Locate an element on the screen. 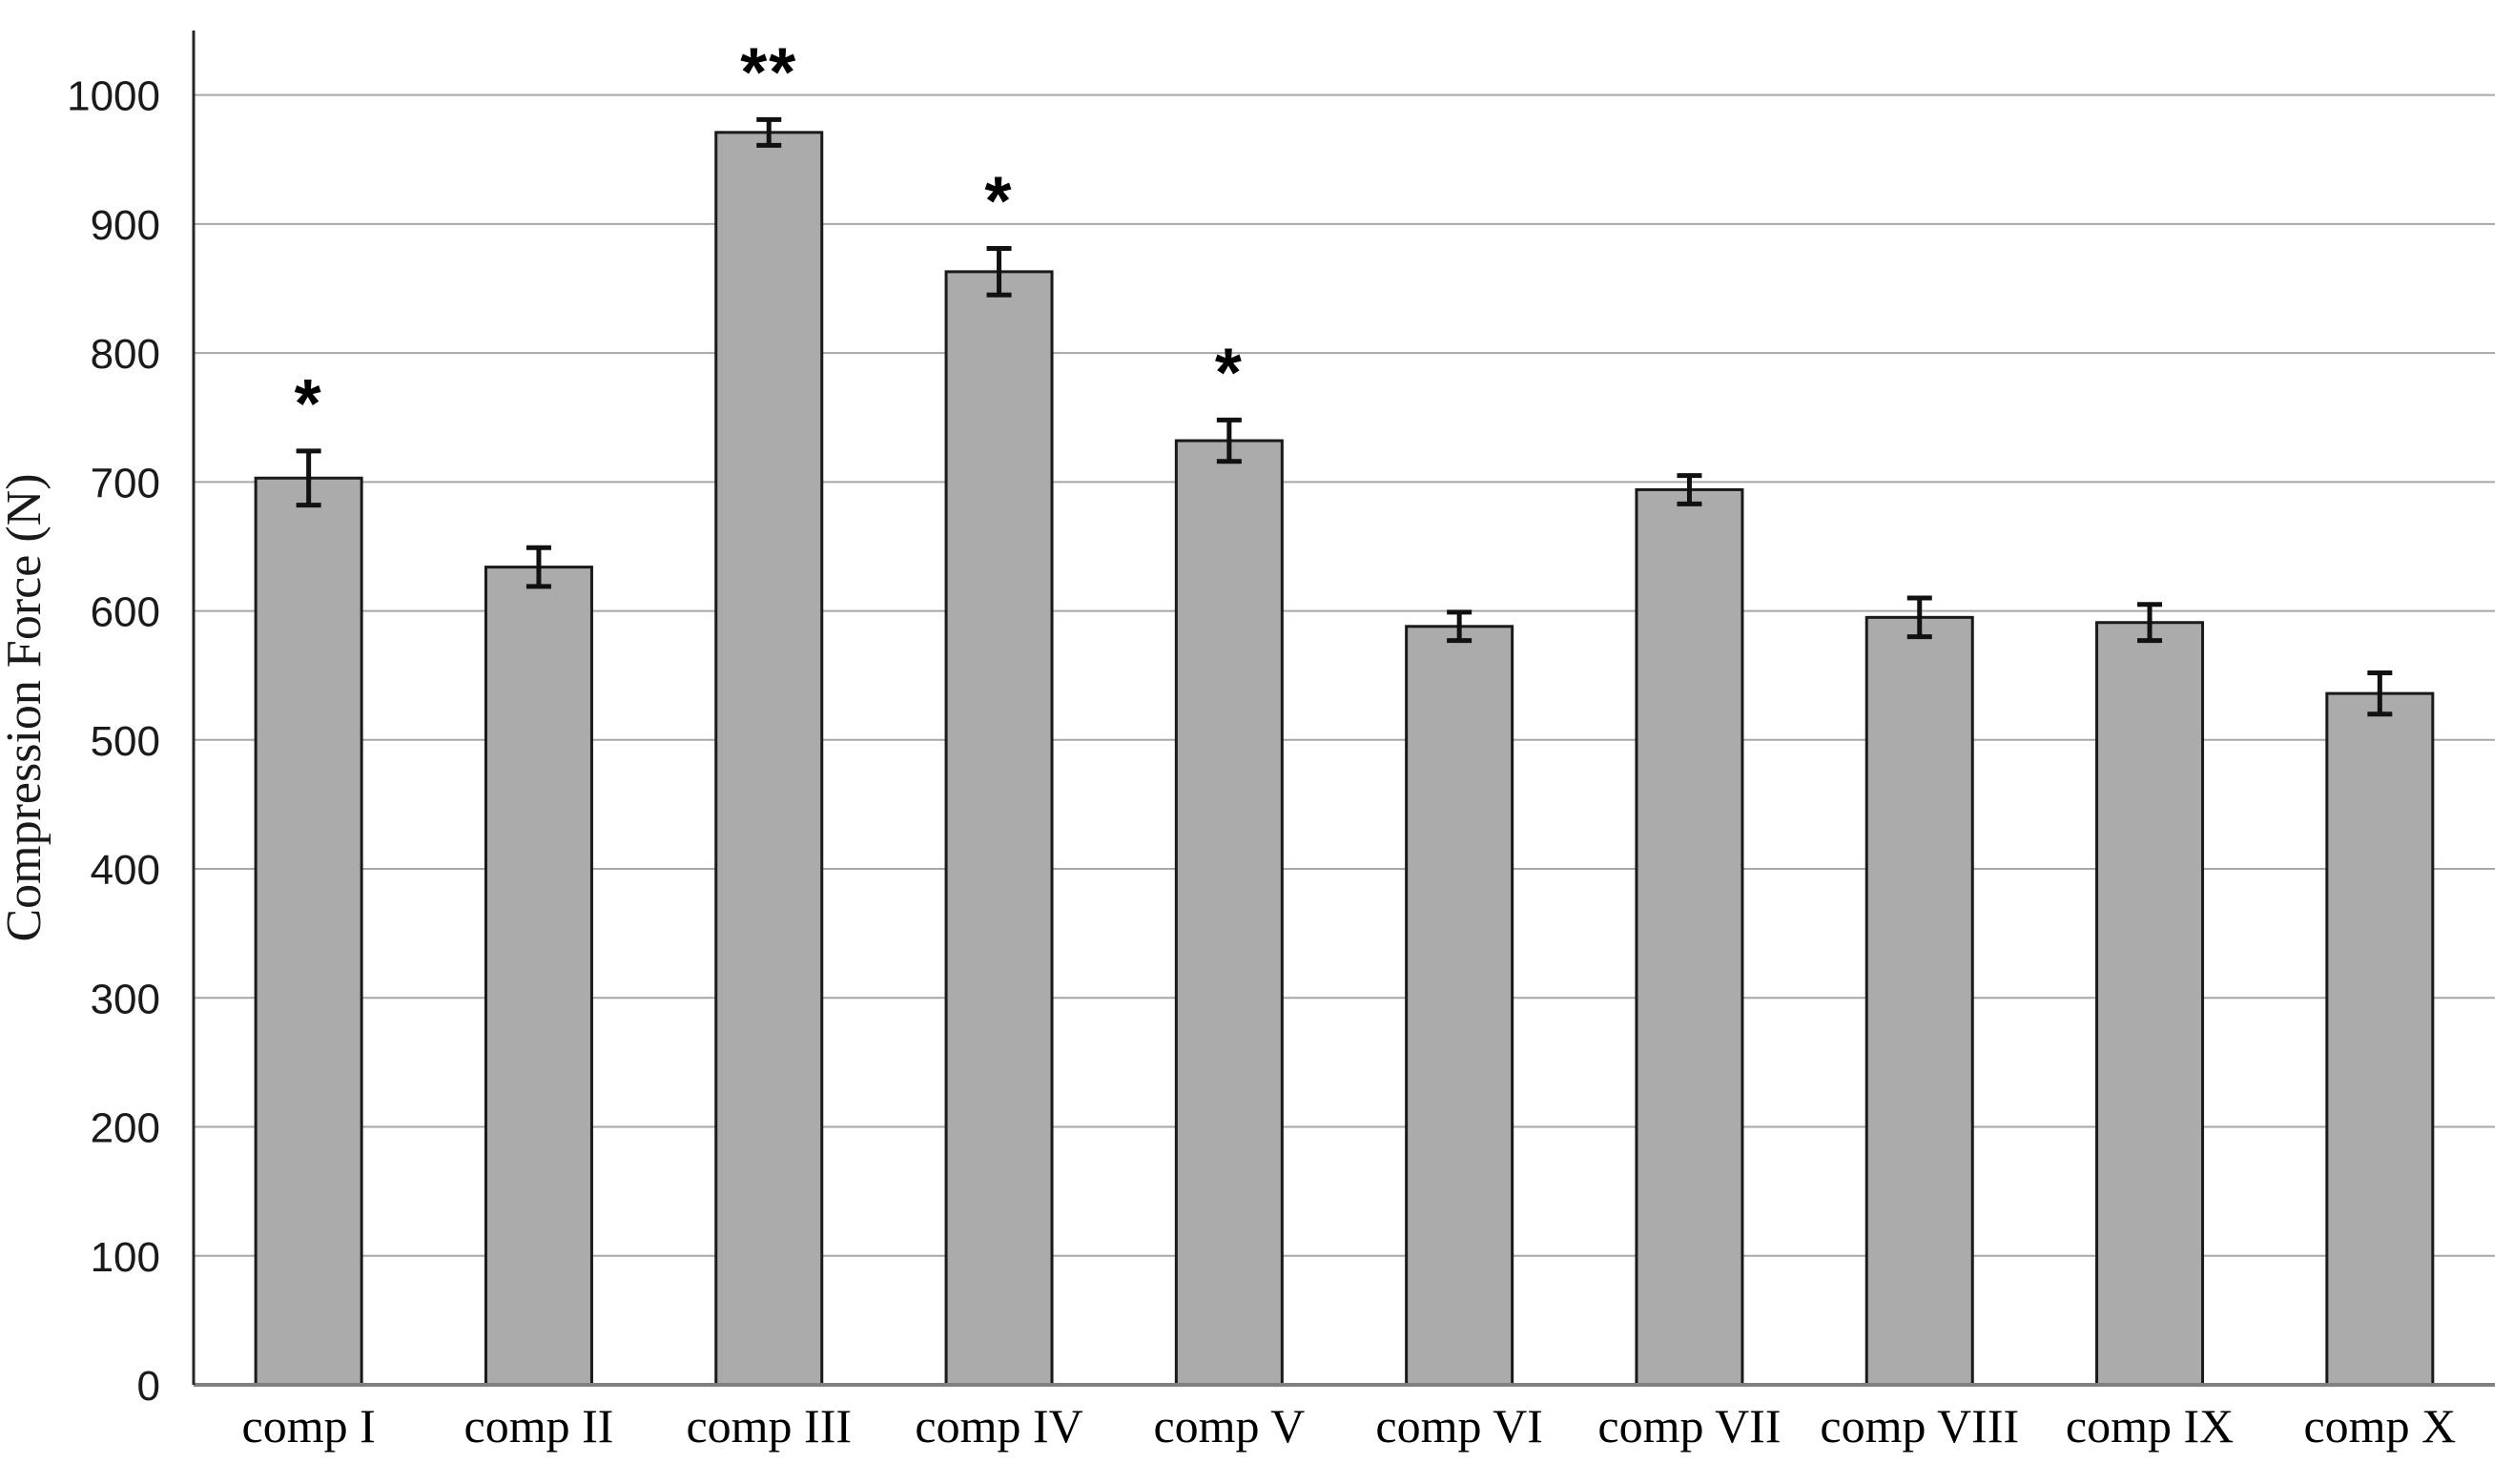  bar-comp-ix is located at coordinates (2150, 1004).